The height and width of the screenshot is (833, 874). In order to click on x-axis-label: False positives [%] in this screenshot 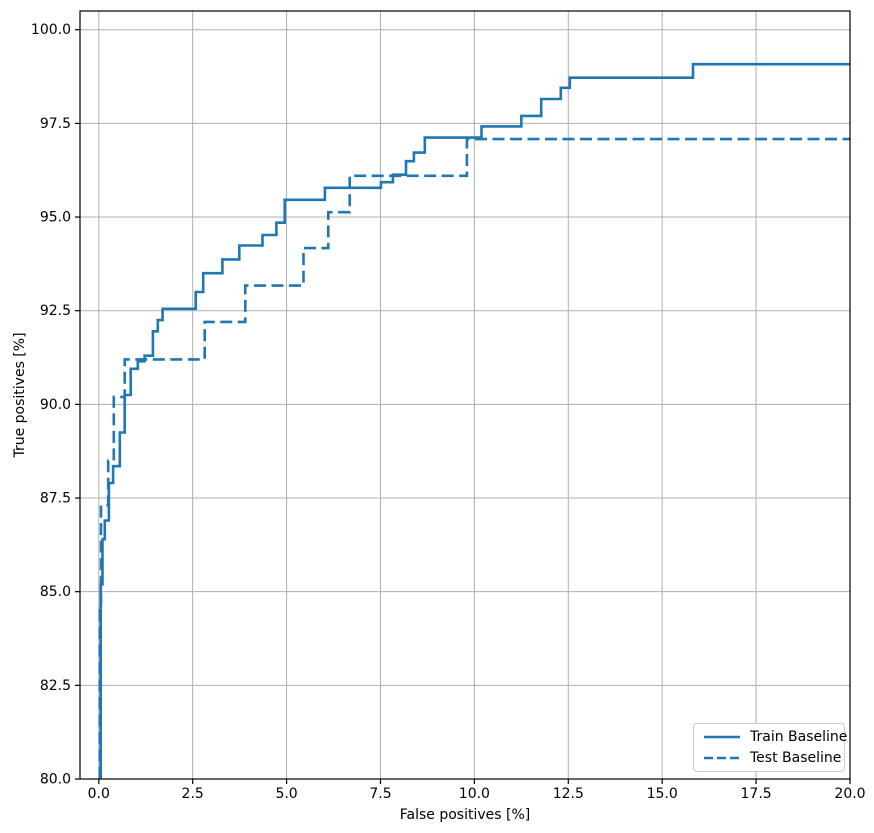, I will do `click(465, 815)`.